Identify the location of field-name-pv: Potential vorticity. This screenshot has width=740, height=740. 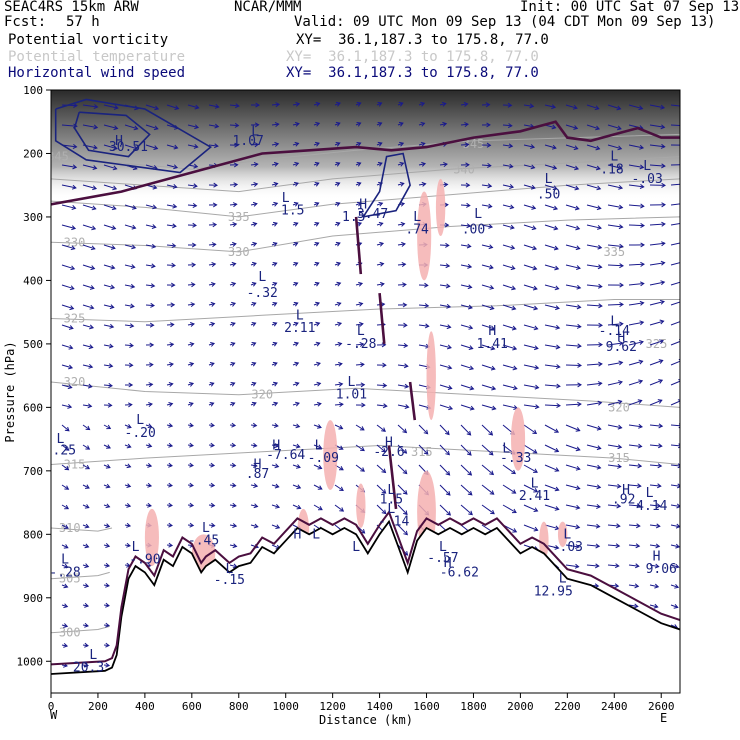
(88, 40).